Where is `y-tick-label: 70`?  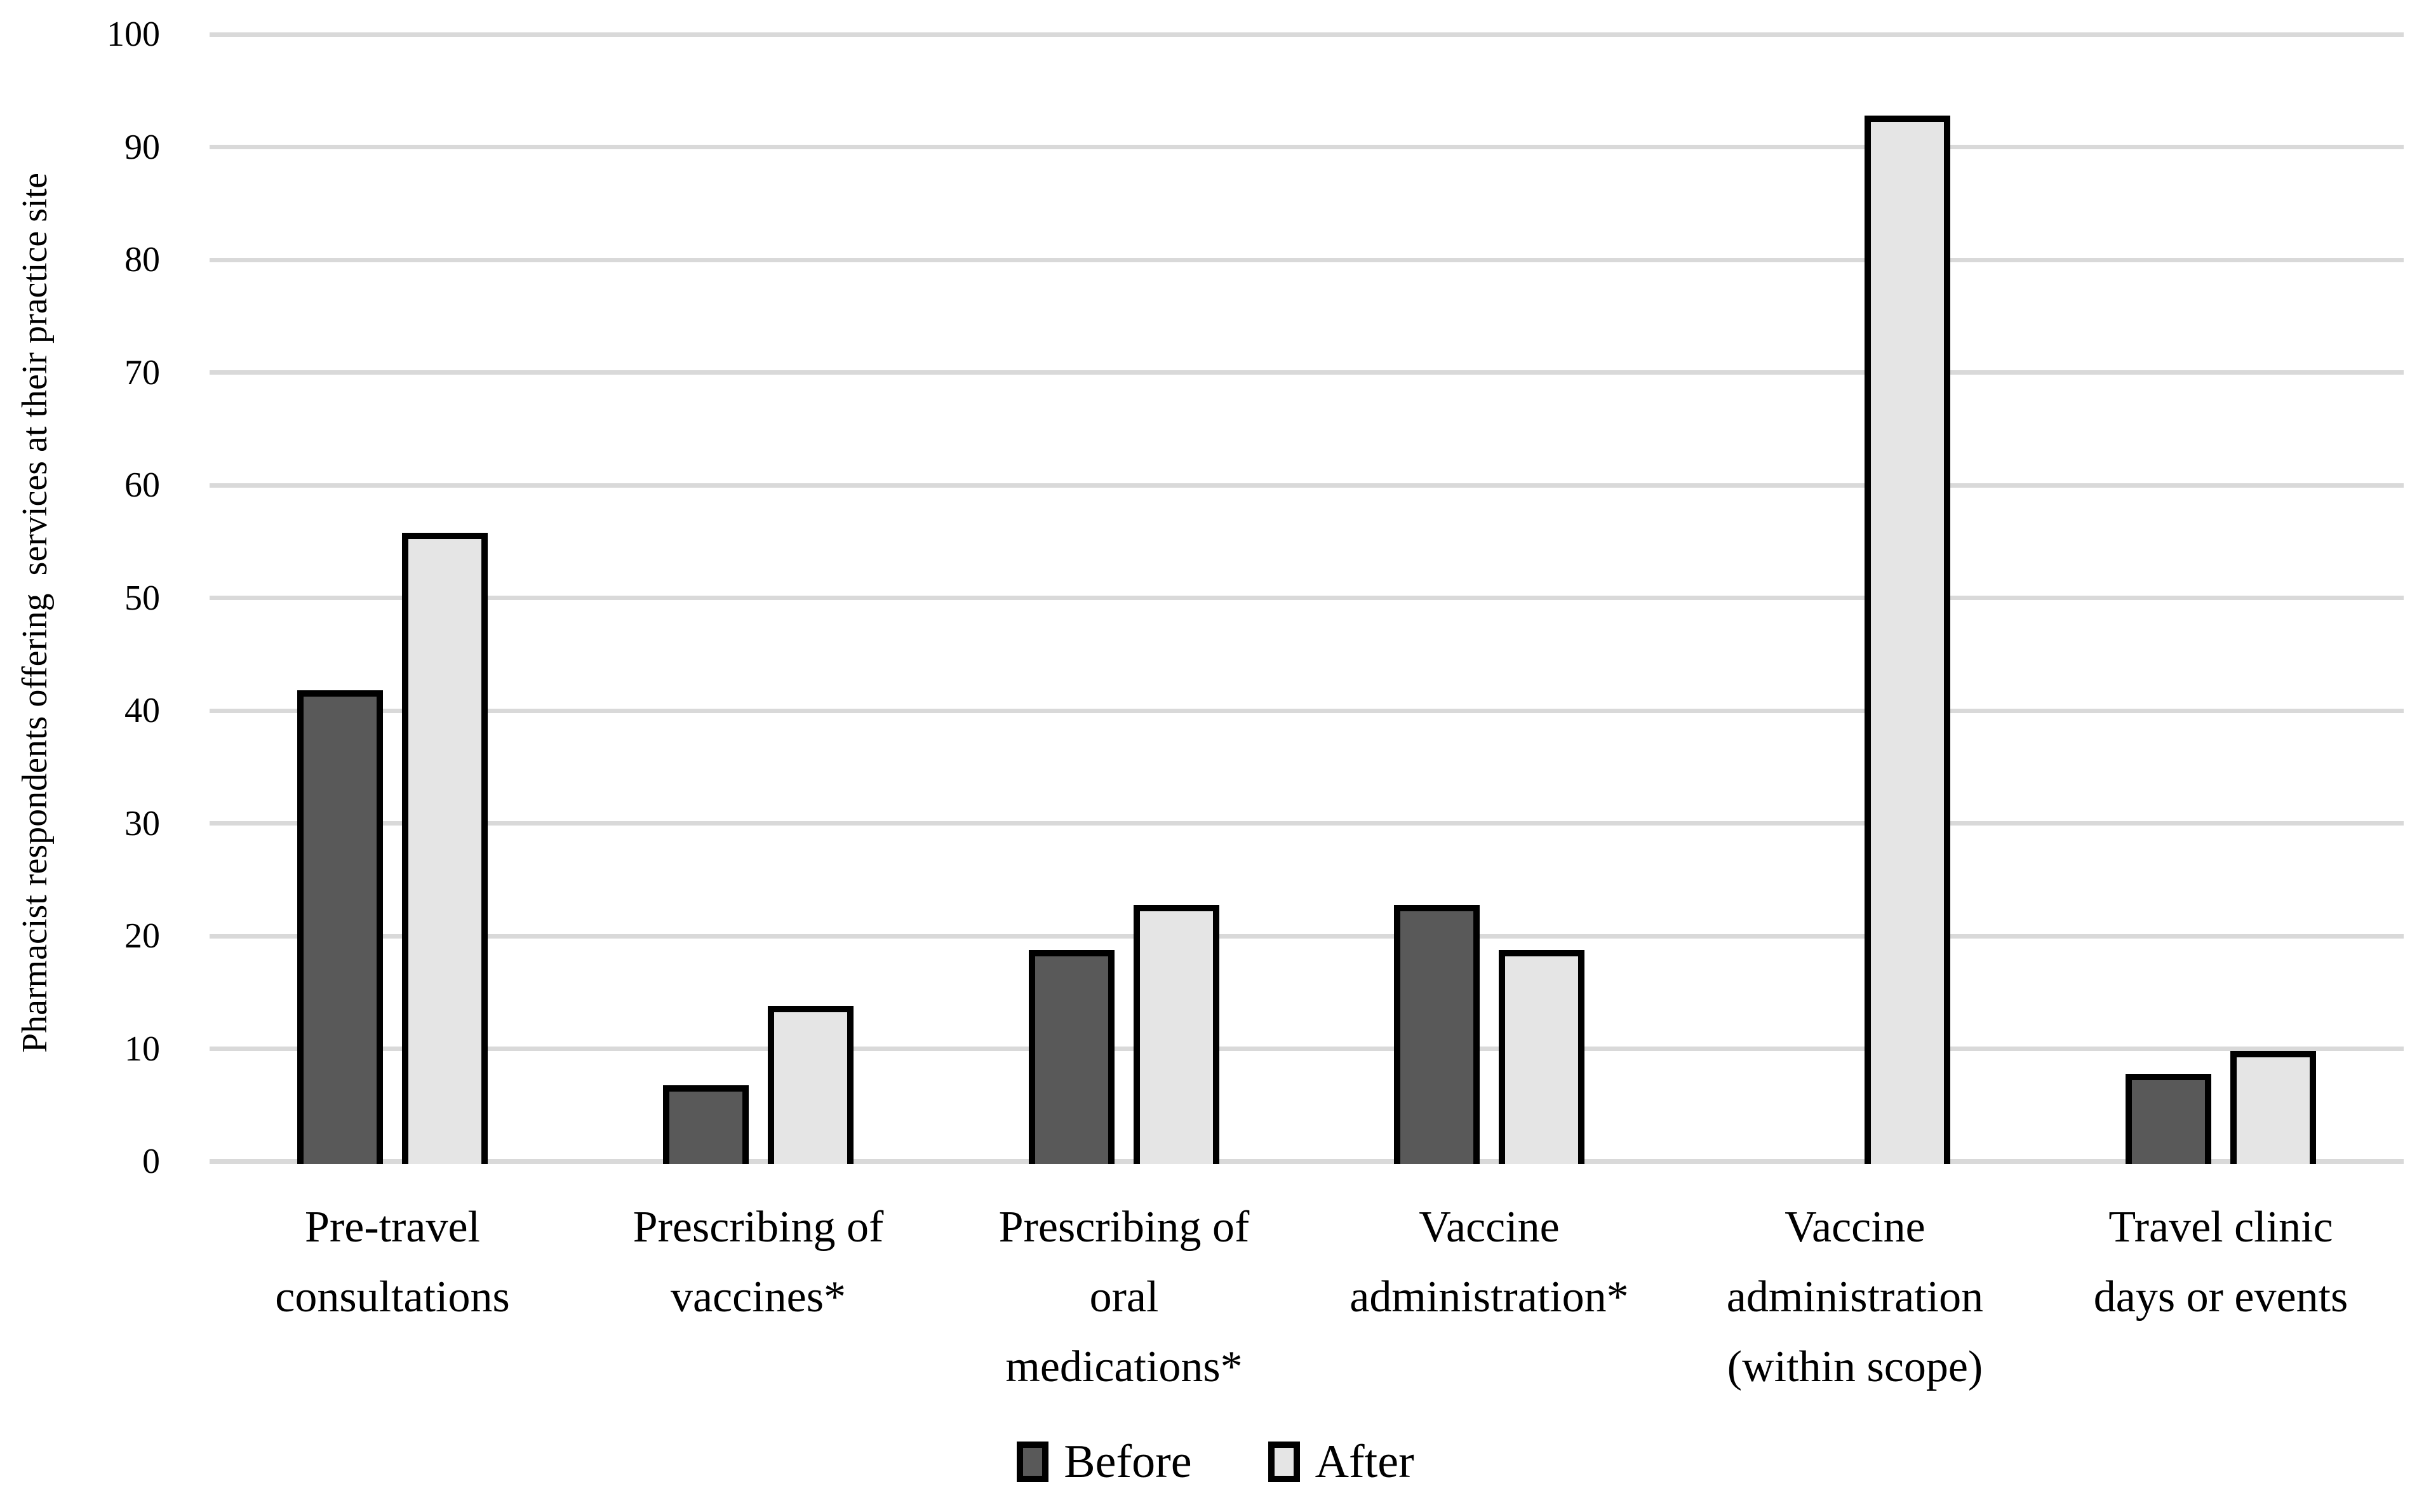
y-tick-label: 70 is located at coordinates (142, 372).